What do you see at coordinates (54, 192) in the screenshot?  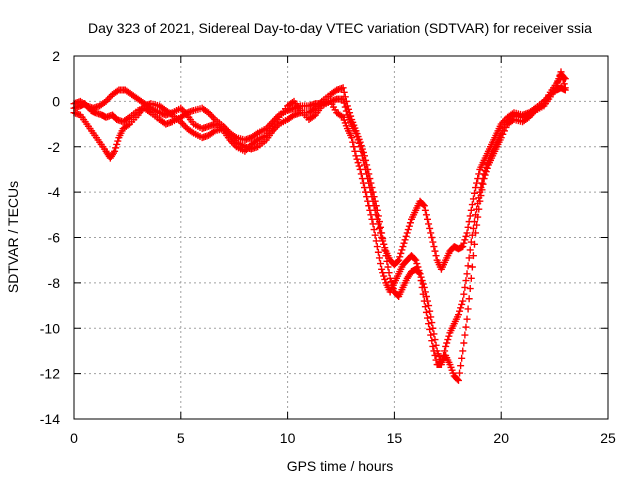 I see `y-tick-label: -4` at bounding box center [54, 192].